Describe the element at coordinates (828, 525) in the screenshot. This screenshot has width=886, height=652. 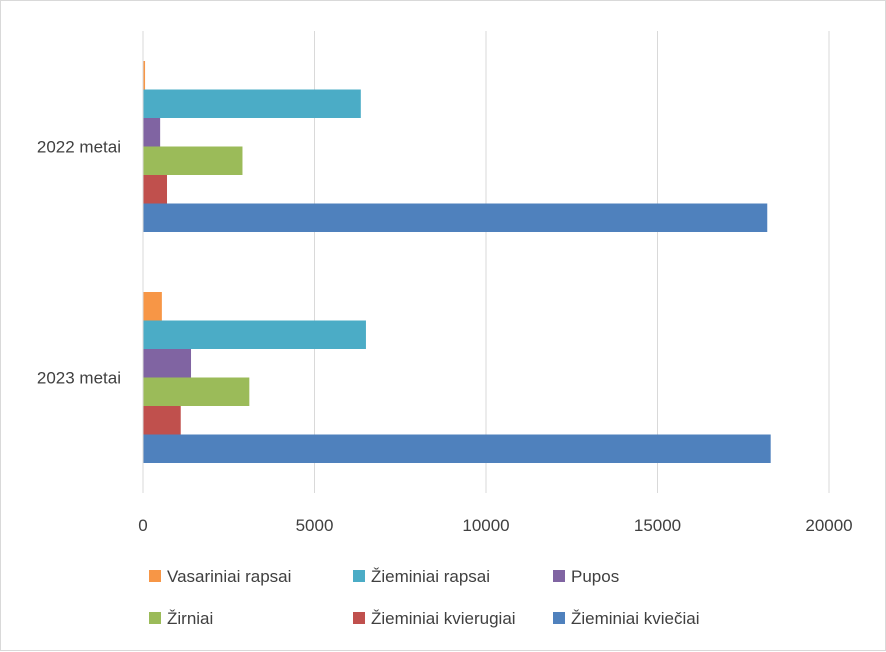
I see `x-tick-label: 20000` at that location.